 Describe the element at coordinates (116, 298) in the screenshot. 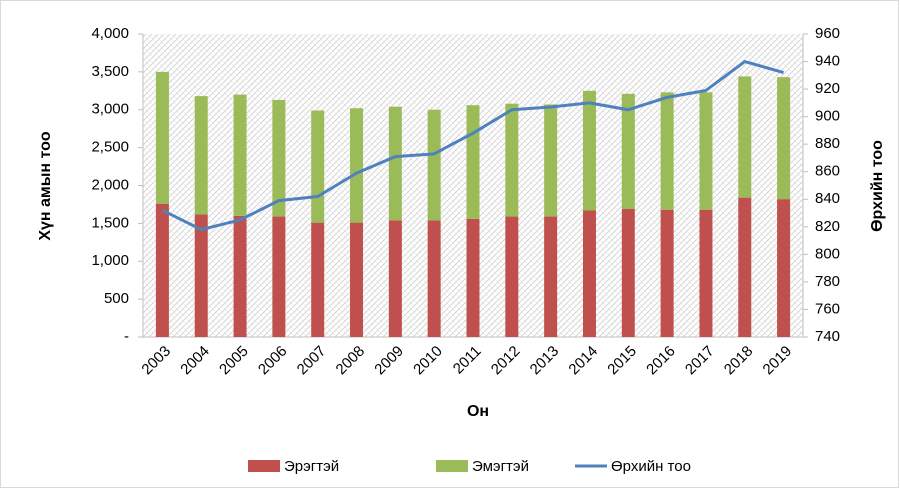

I see `y-tick-label: 500` at that location.